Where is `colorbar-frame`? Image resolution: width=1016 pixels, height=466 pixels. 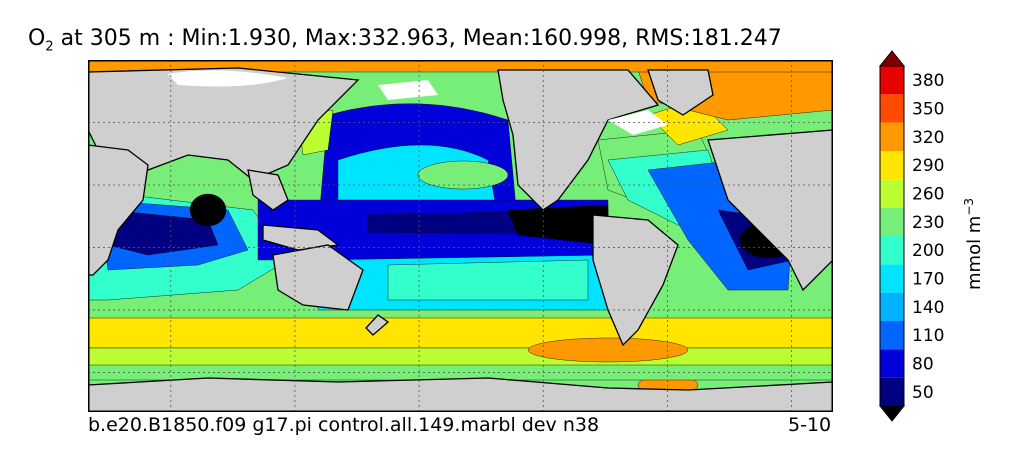
colorbar-frame is located at coordinates (892, 236).